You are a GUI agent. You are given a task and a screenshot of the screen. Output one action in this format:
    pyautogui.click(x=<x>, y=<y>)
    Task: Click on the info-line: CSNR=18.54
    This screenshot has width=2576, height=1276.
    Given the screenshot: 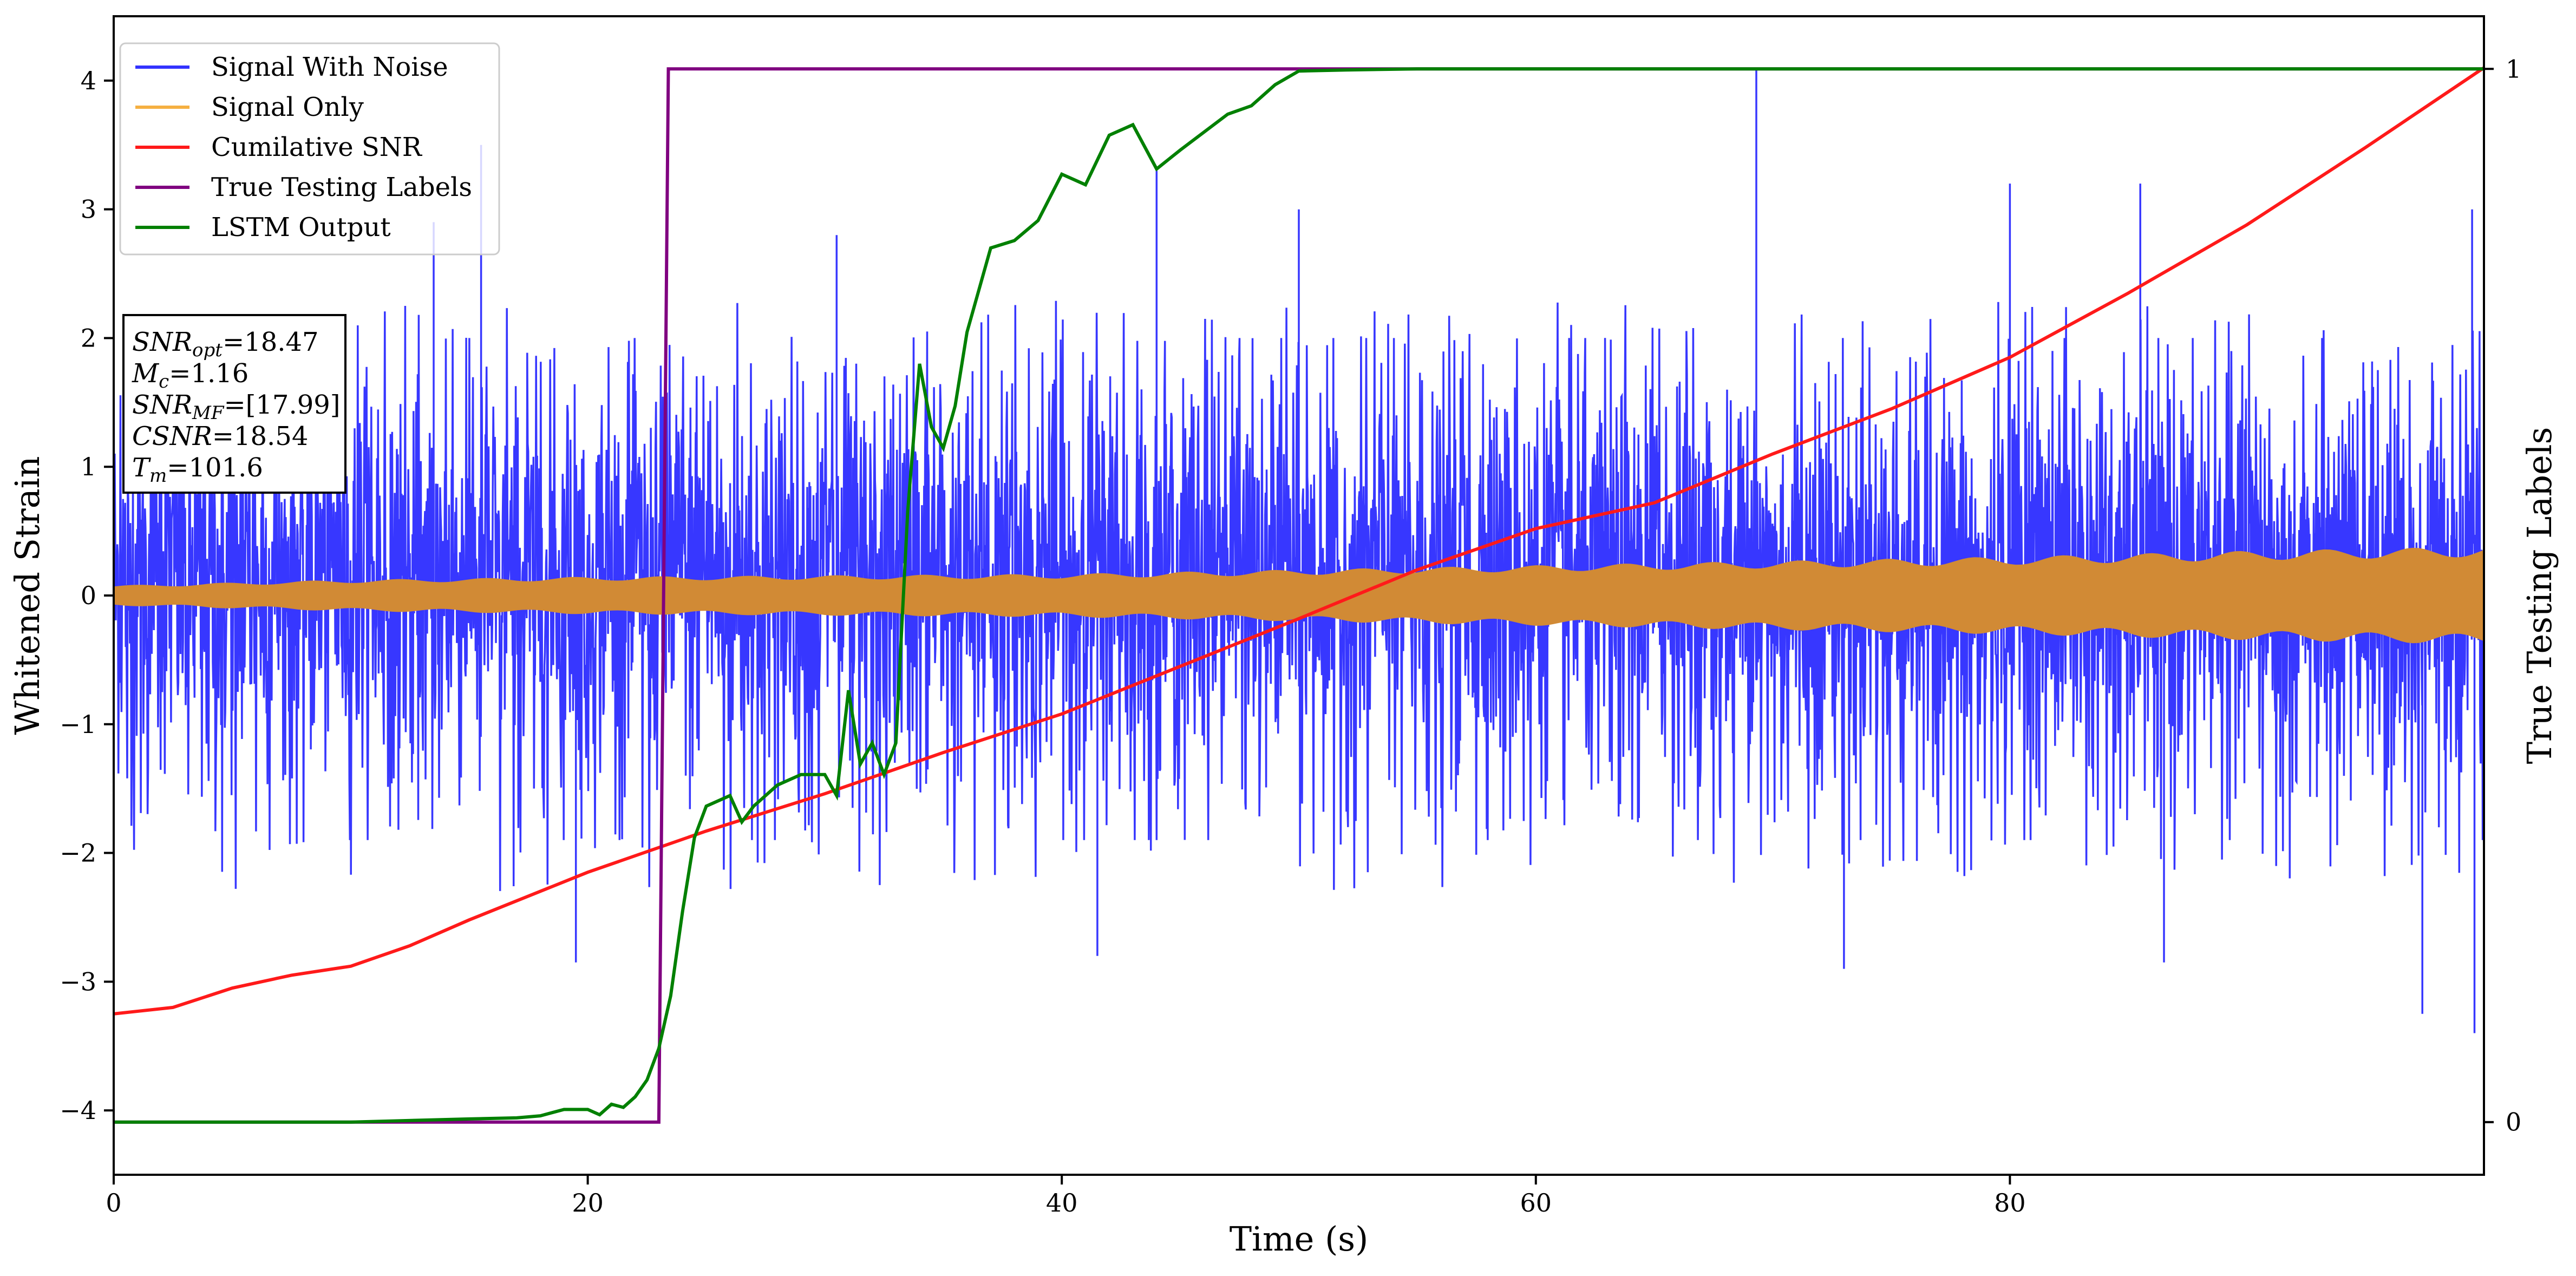 What is the action you would take?
    pyautogui.click(x=220, y=436)
    